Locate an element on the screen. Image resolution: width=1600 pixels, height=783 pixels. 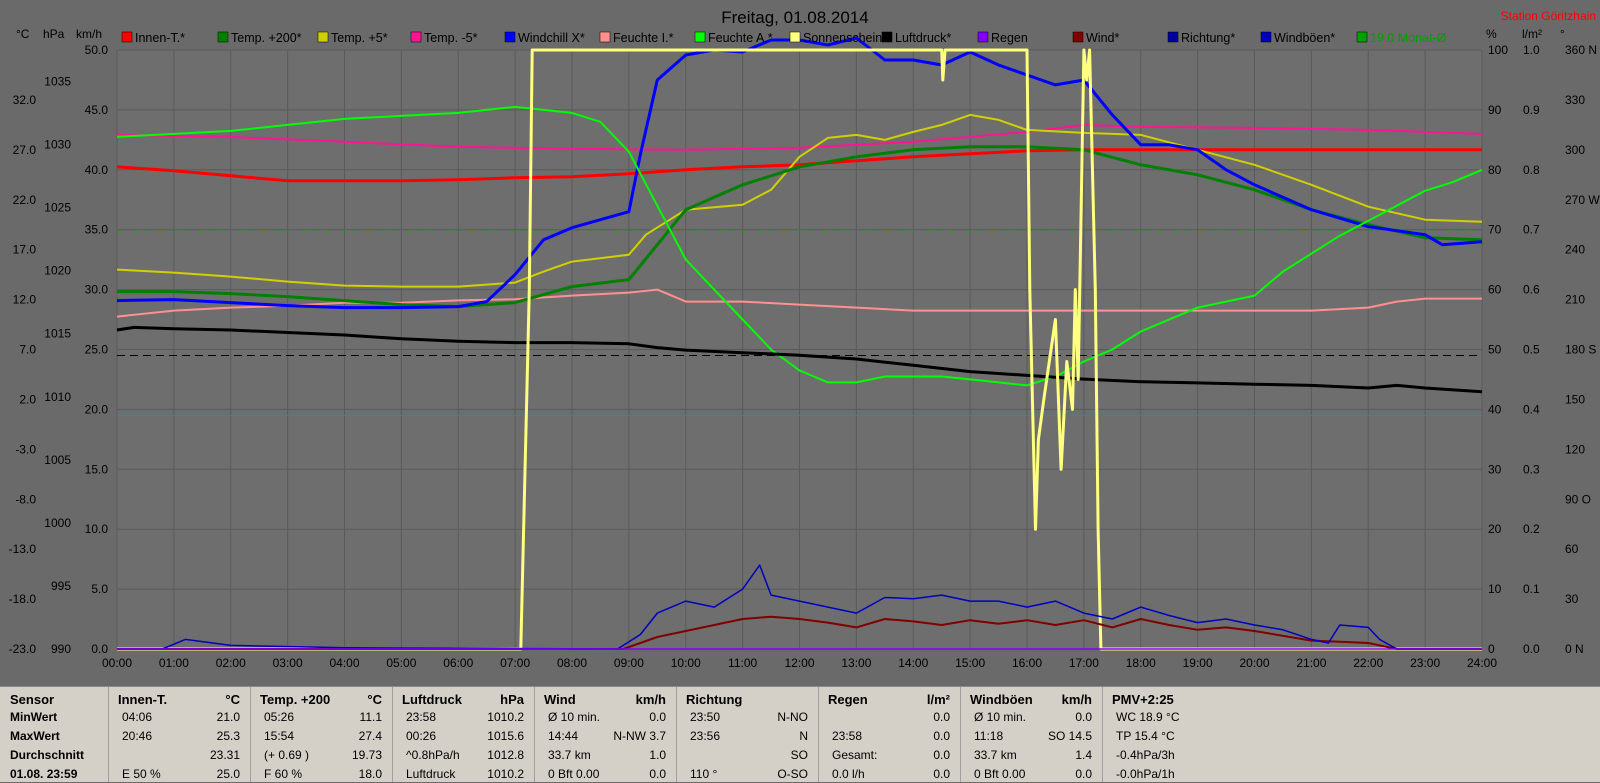
y-tick-label-kmh: 25.0 is located at coordinates (97, 350).